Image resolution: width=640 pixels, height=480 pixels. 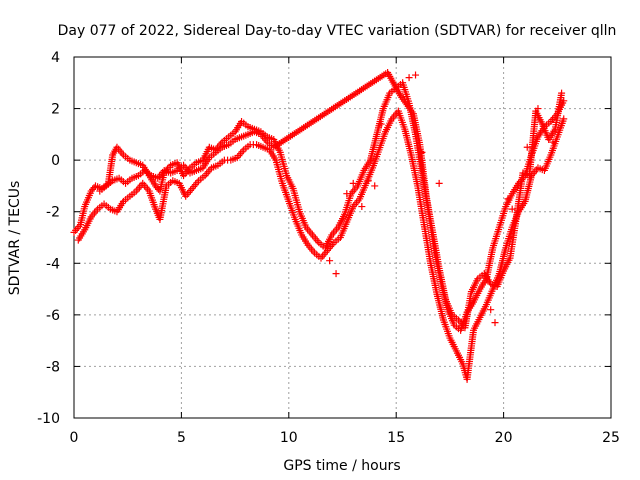 I want to click on y-tick-label: -2, so click(x=53, y=213).